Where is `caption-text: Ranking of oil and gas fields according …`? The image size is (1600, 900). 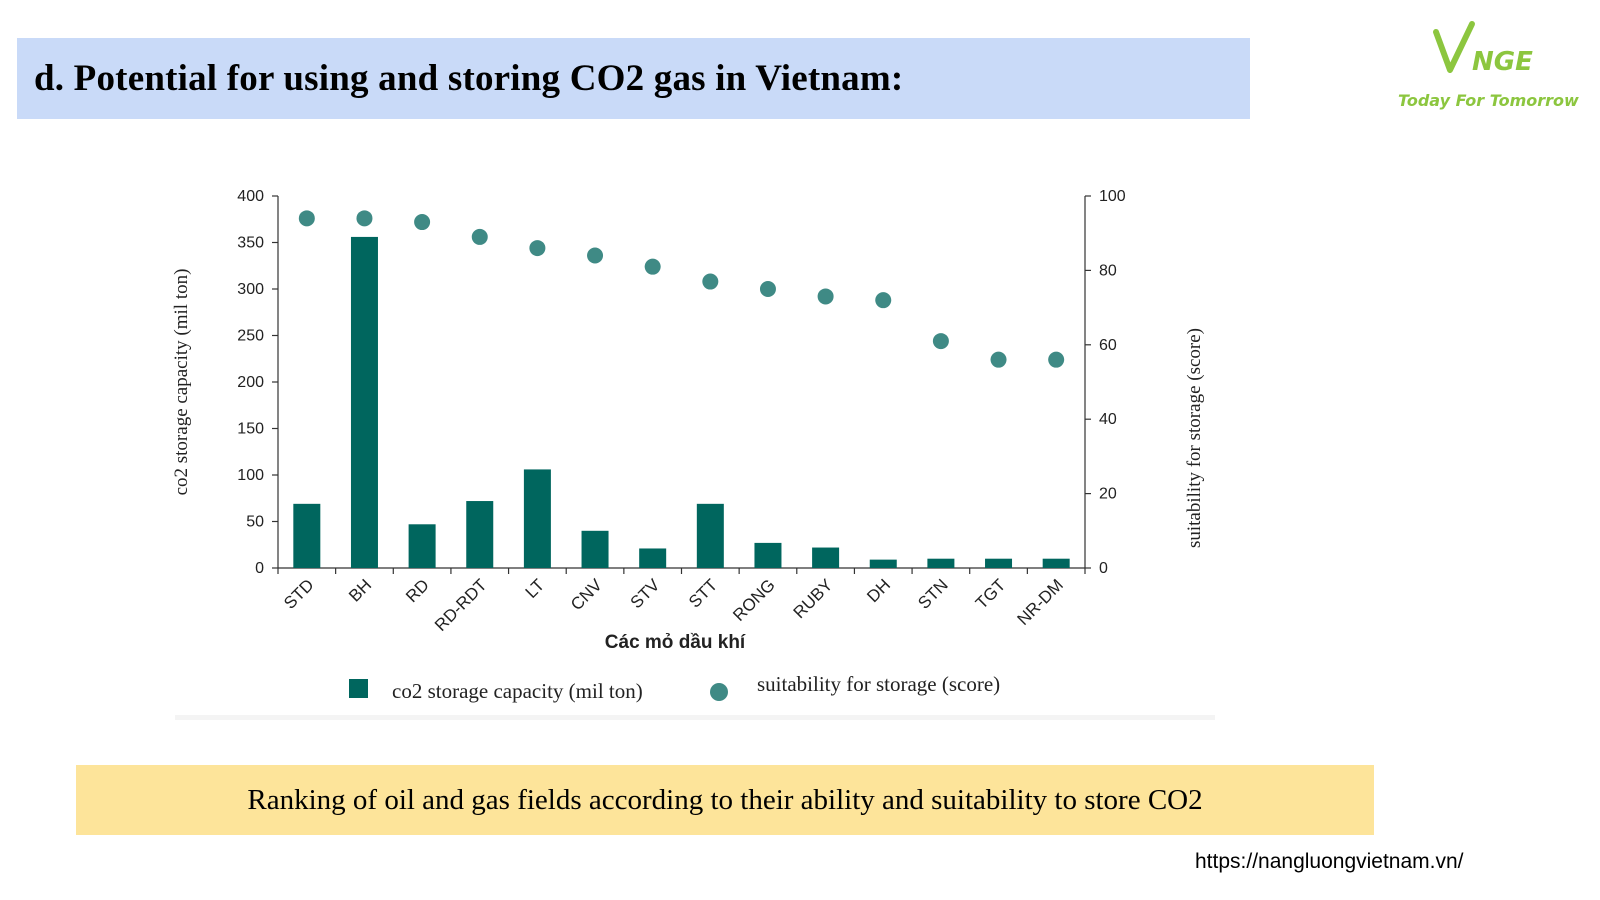 caption-text: Ranking of oil and gas fields according … is located at coordinates (725, 799).